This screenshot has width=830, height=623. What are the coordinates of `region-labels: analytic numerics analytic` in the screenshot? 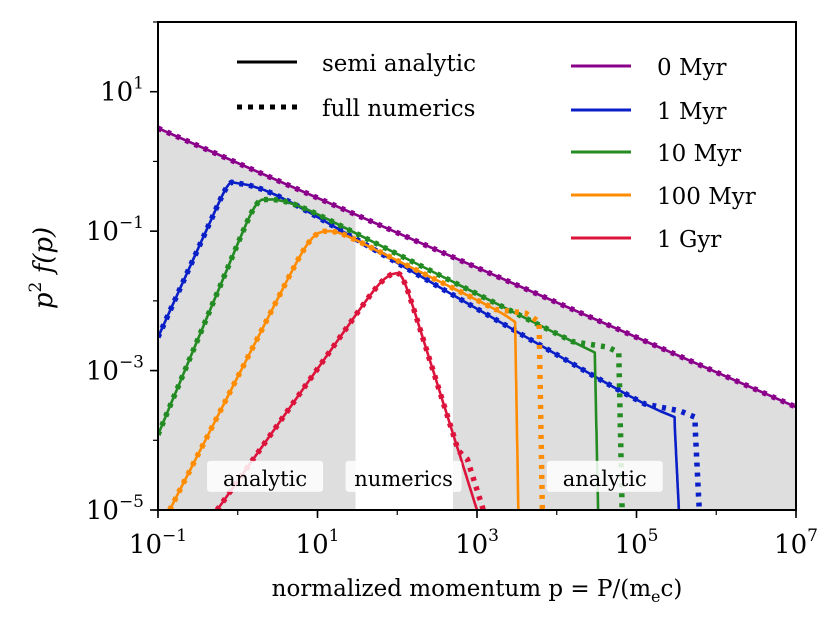 It's located at (435, 476).